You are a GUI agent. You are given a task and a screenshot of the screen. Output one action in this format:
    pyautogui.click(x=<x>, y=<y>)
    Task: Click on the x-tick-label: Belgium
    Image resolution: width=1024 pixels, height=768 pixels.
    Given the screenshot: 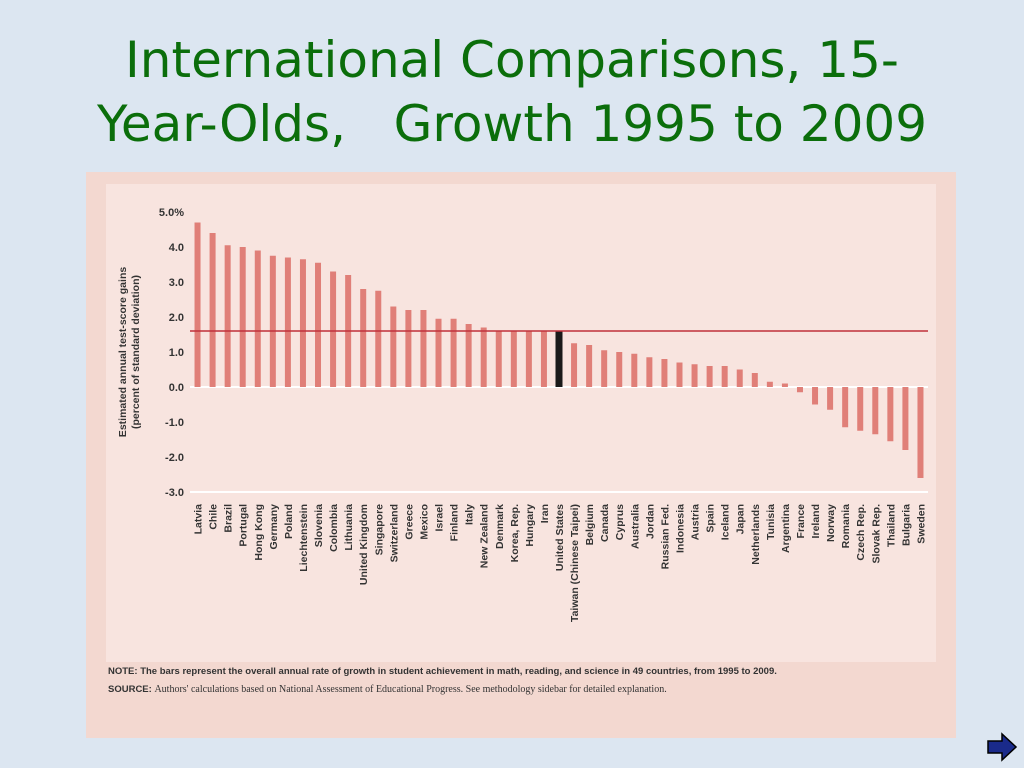 What is the action you would take?
    pyautogui.click(x=590, y=524)
    